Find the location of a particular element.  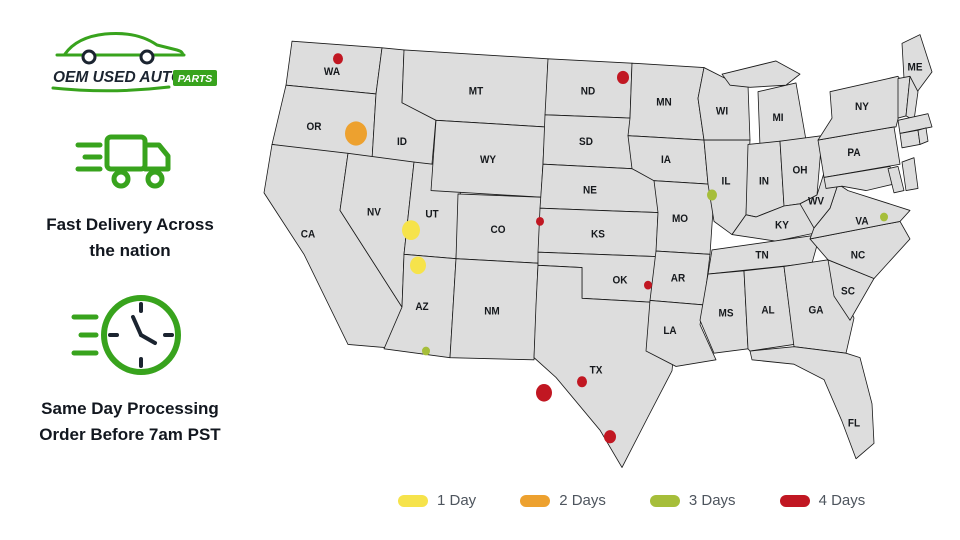

feature-line: the nation is located at coordinates (130, 251).